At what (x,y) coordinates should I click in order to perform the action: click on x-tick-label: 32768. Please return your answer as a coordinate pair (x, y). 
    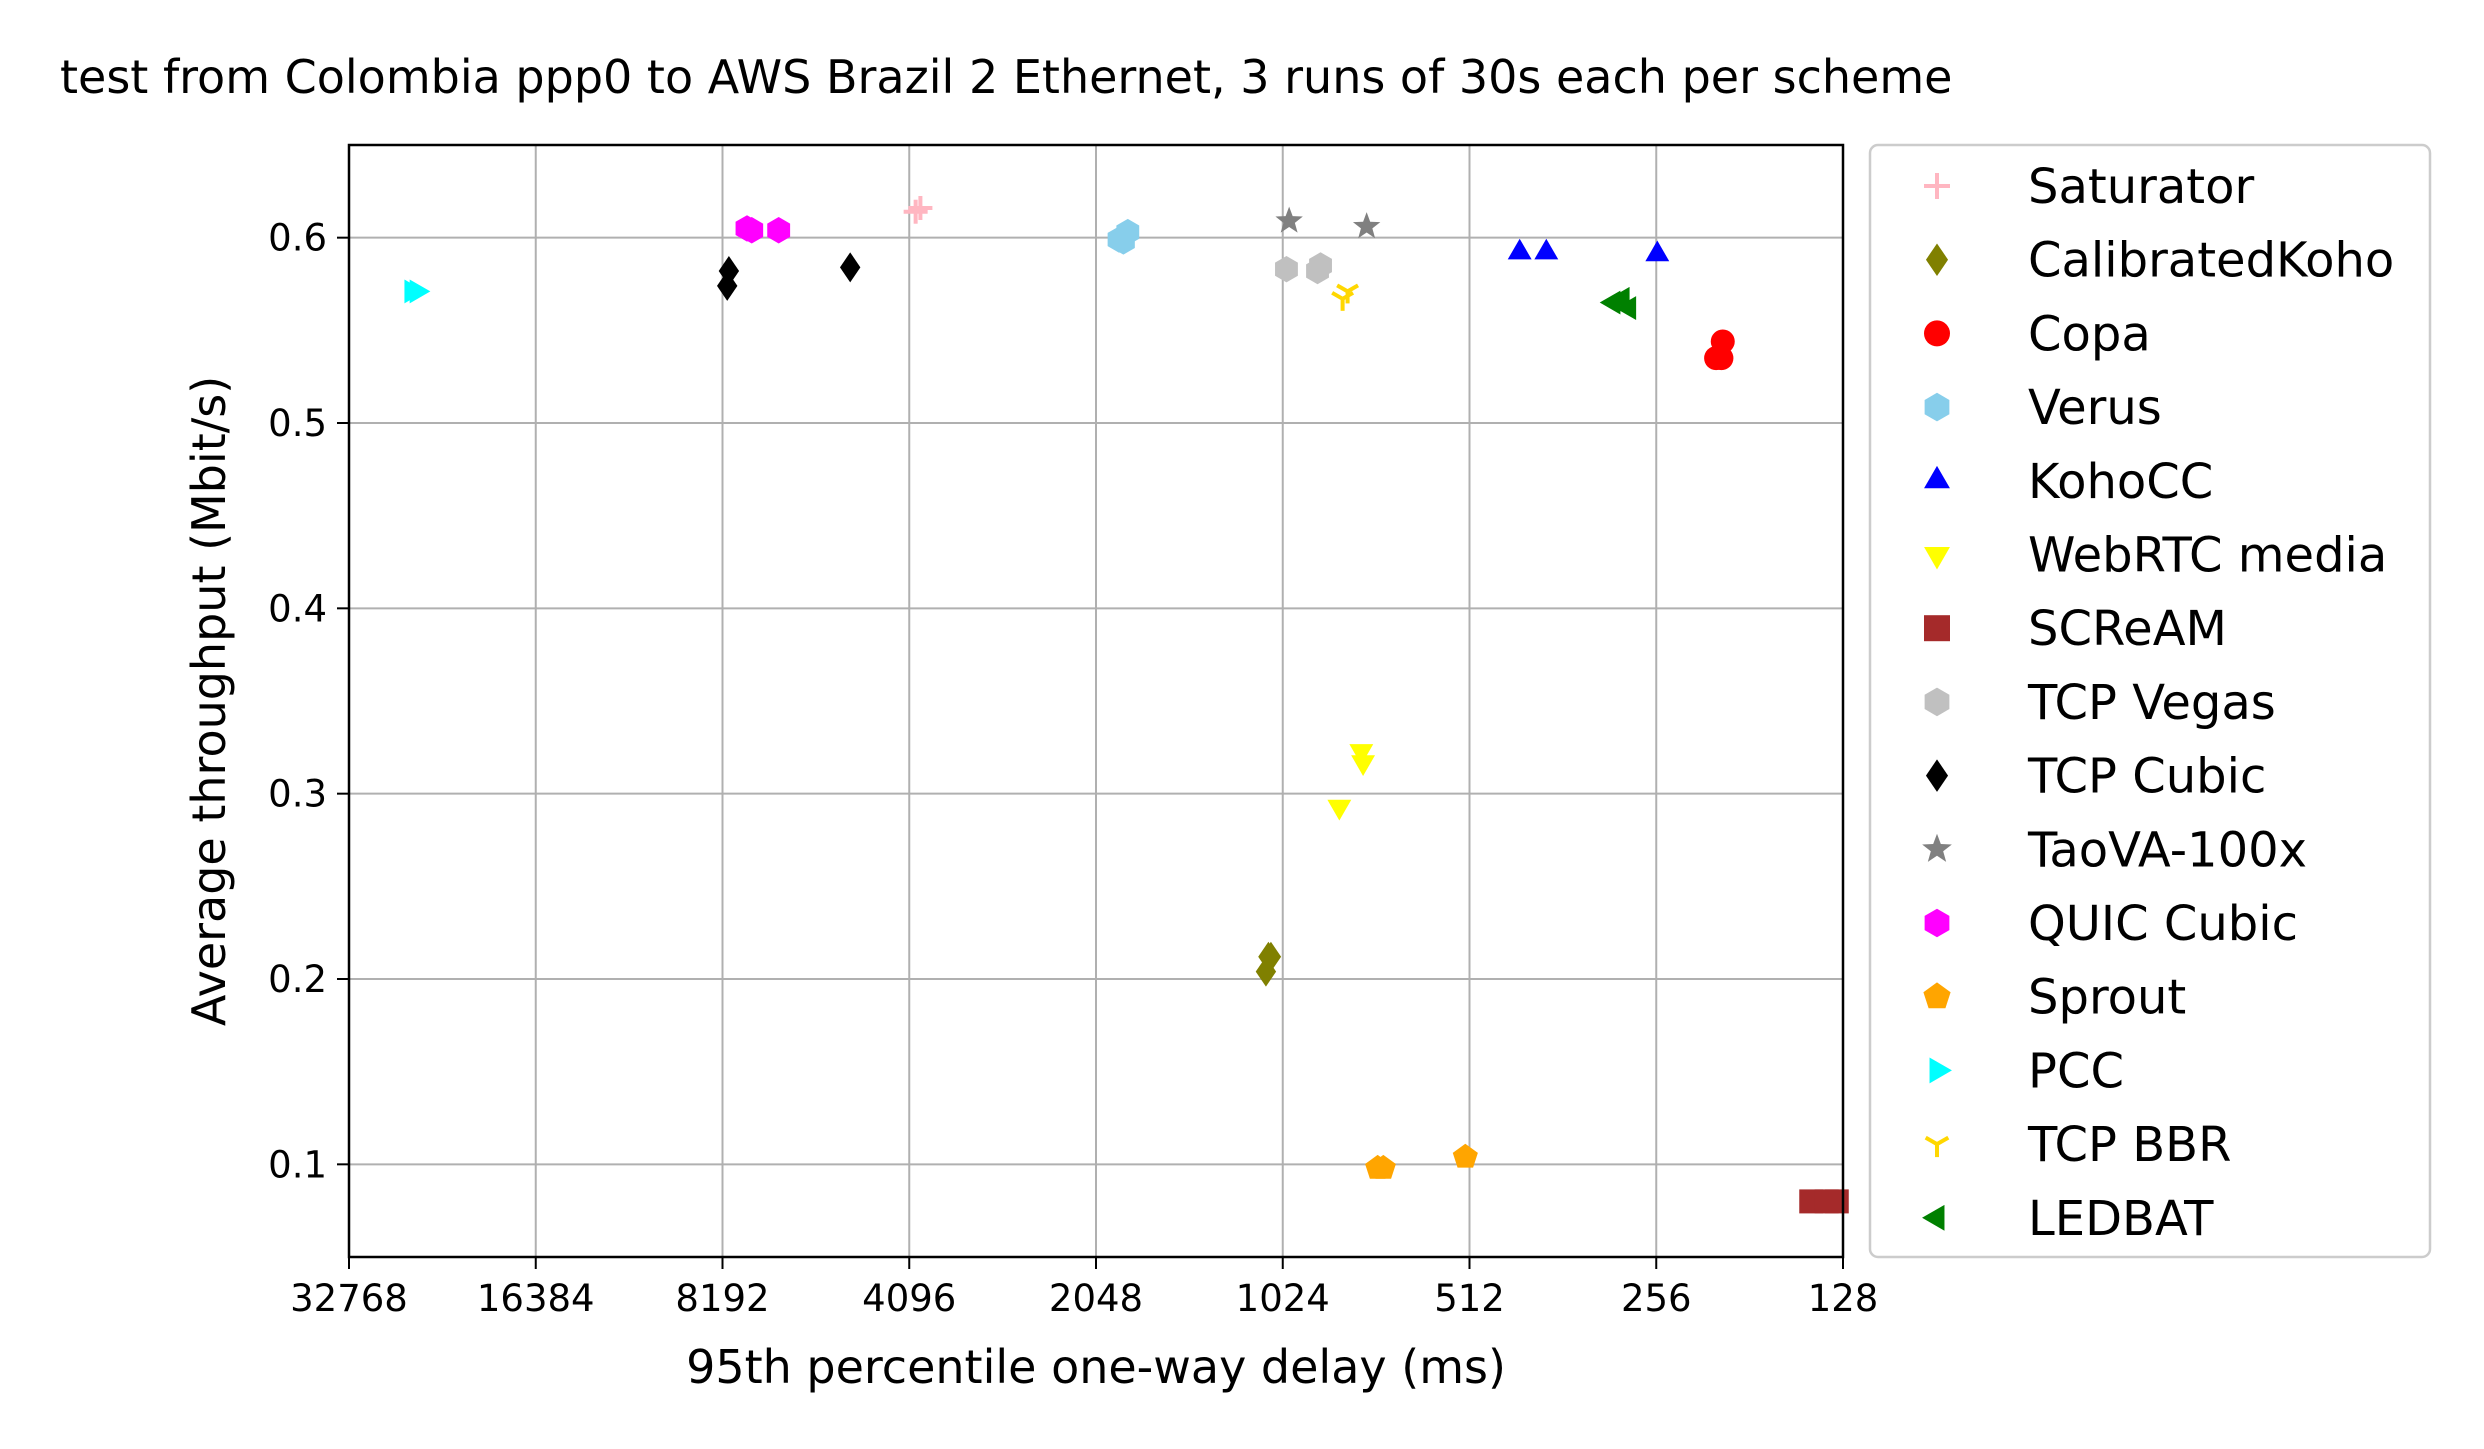
    Looking at the image, I should click on (349, 1298).